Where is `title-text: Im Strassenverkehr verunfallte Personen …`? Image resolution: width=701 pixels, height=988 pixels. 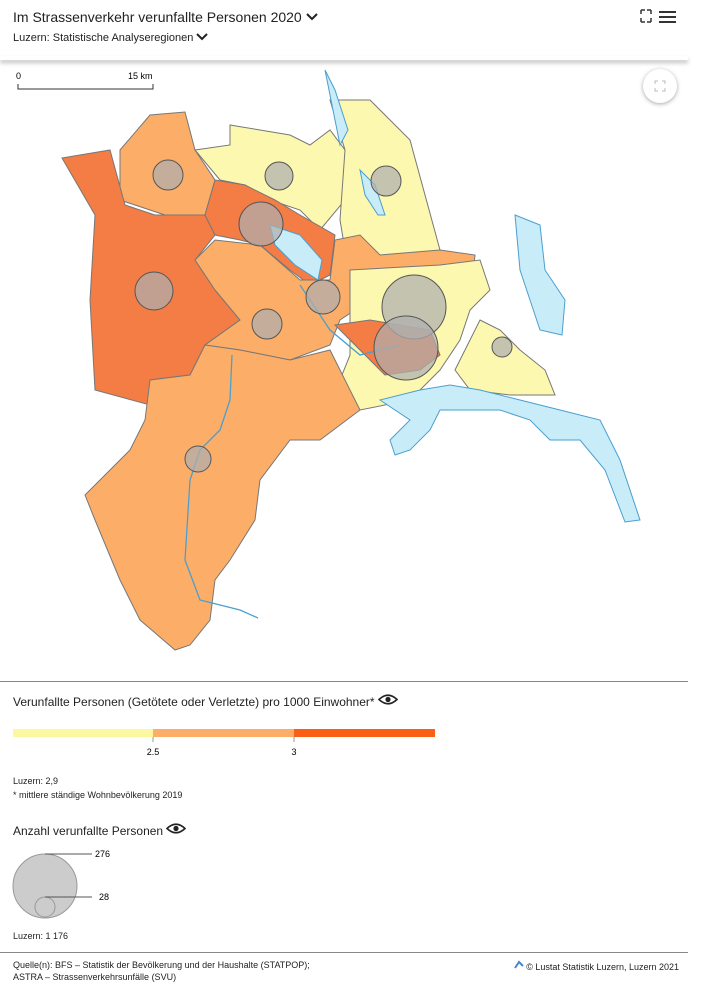 title-text: Im Strassenverkehr verunfallte Personen … is located at coordinates (157, 17).